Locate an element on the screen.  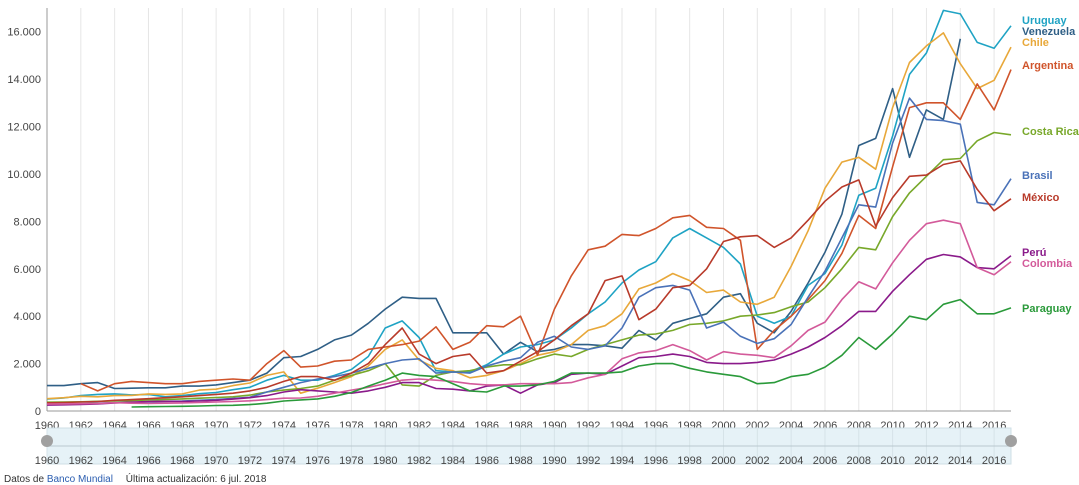
navigator-tick-label: 2008 is located at coordinates (859, 461).